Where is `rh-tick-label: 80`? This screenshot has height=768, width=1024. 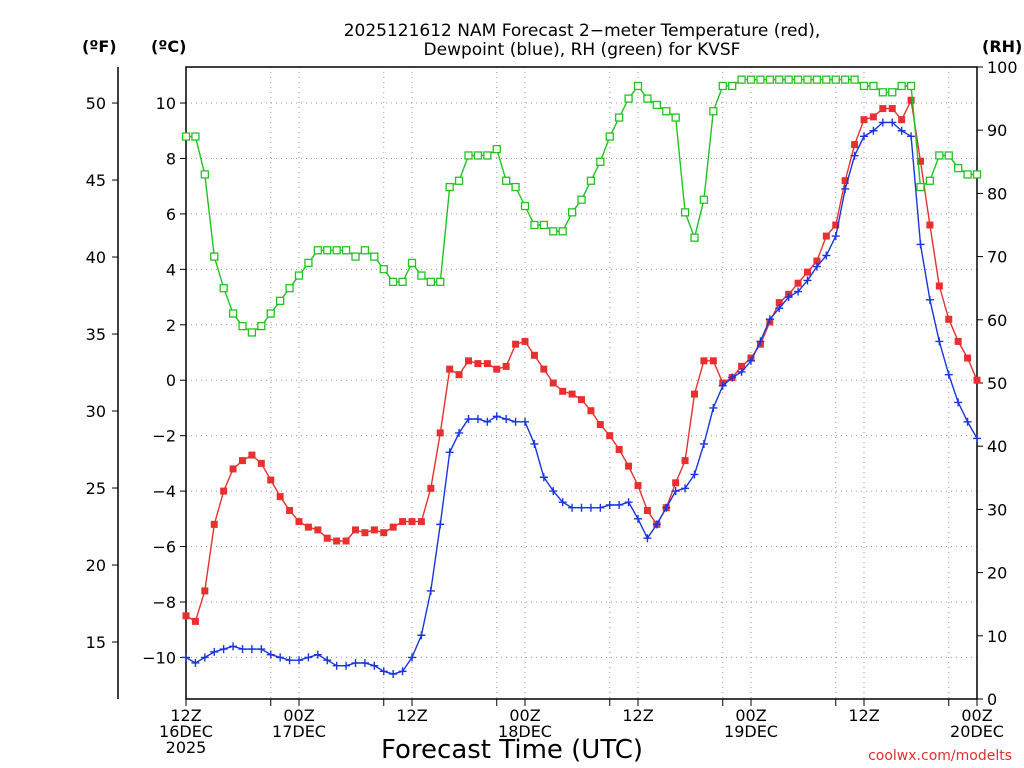
rh-tick-label: 80 is located at coordinates (997, 193).